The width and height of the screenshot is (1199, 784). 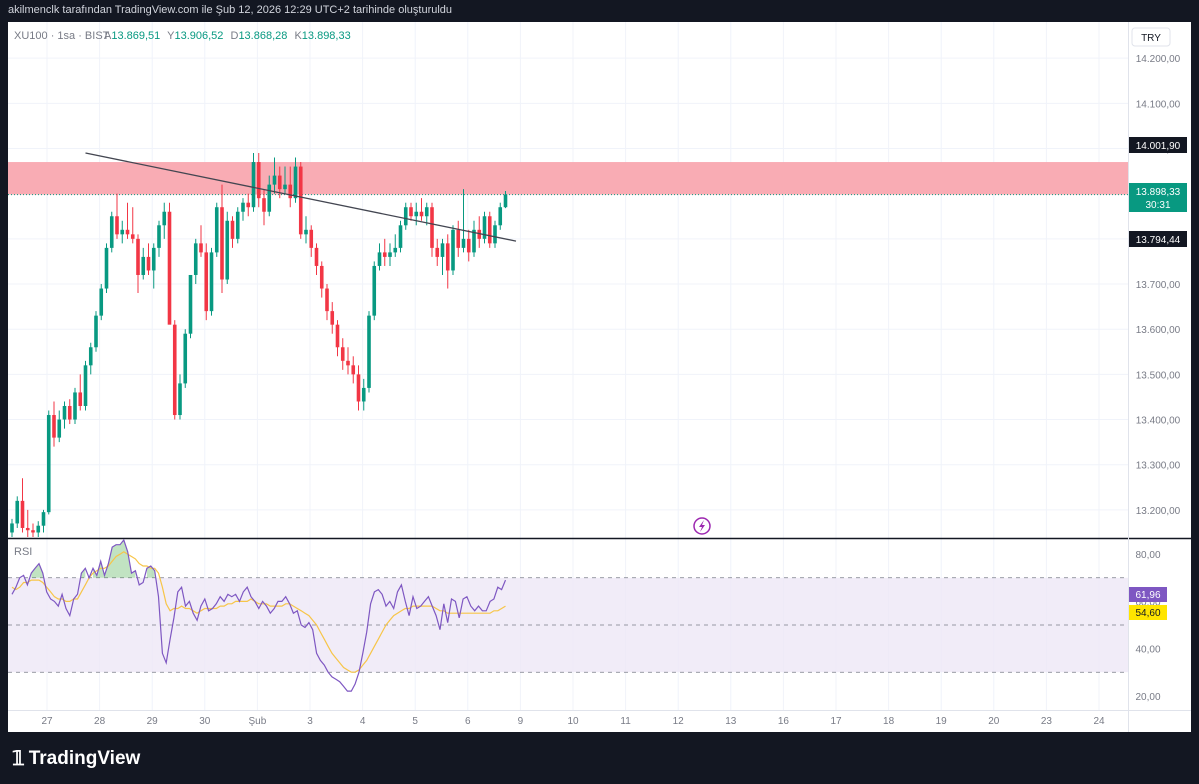 What do you see at coordinates (310, 721) in the screenshot?
I see `time-tick-label: 3` at bounding box center [310, 721].